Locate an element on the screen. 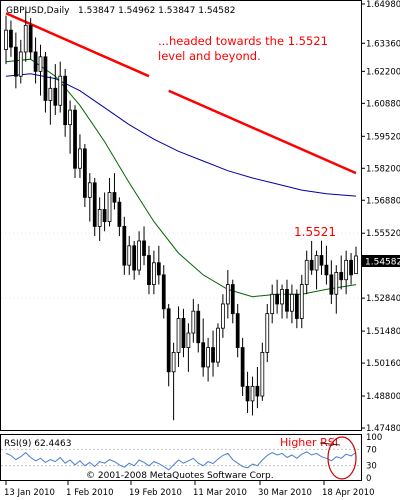 The image size is (400, 500). note-line-2: level and beyond. is located at coordinates (209, 56).